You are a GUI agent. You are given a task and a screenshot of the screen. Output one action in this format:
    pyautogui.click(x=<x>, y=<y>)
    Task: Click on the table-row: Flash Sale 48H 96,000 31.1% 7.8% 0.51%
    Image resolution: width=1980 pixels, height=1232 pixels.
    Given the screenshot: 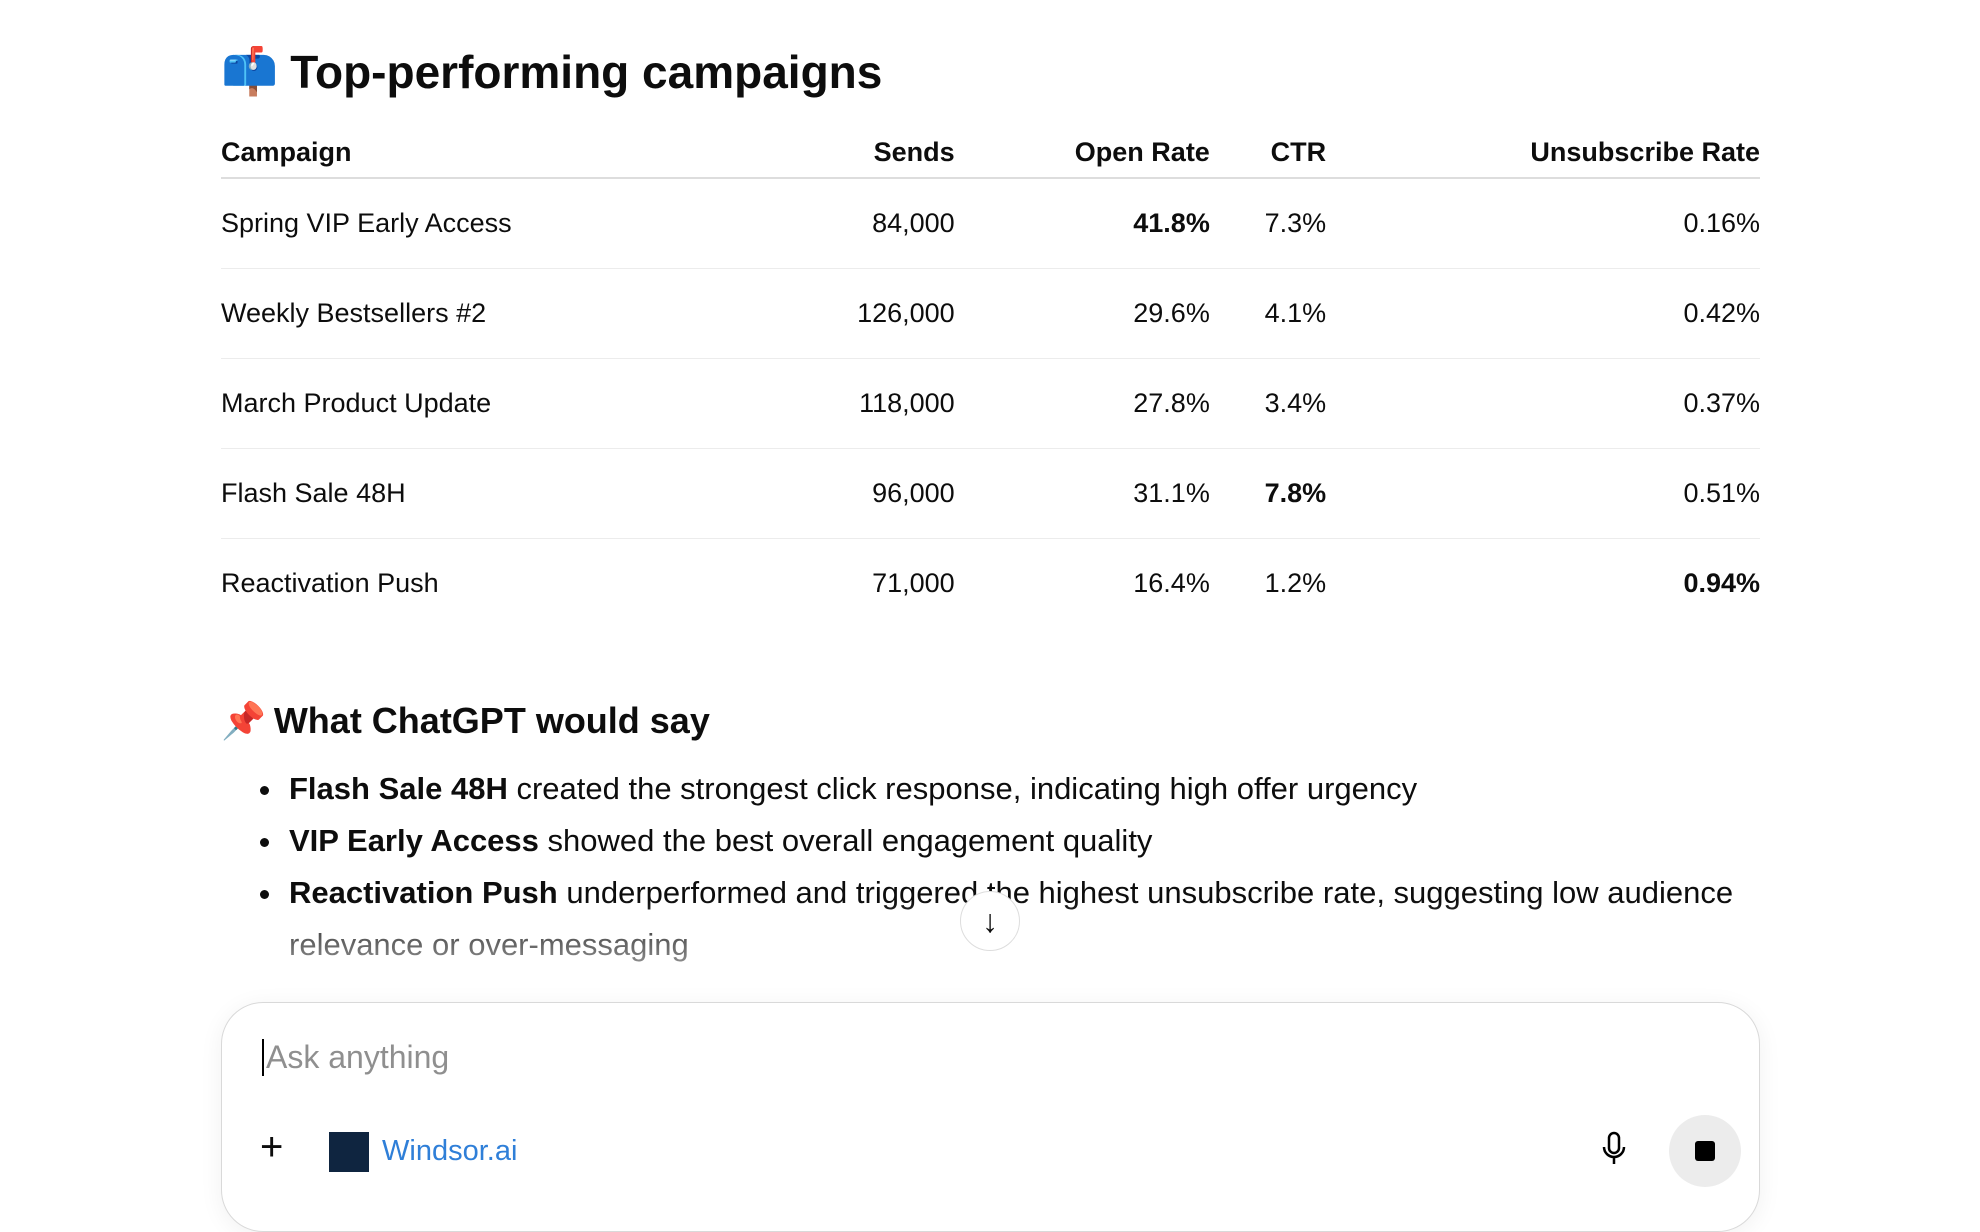 What is the action you would take?
    pyautogui.click(x=990, y=493)
    